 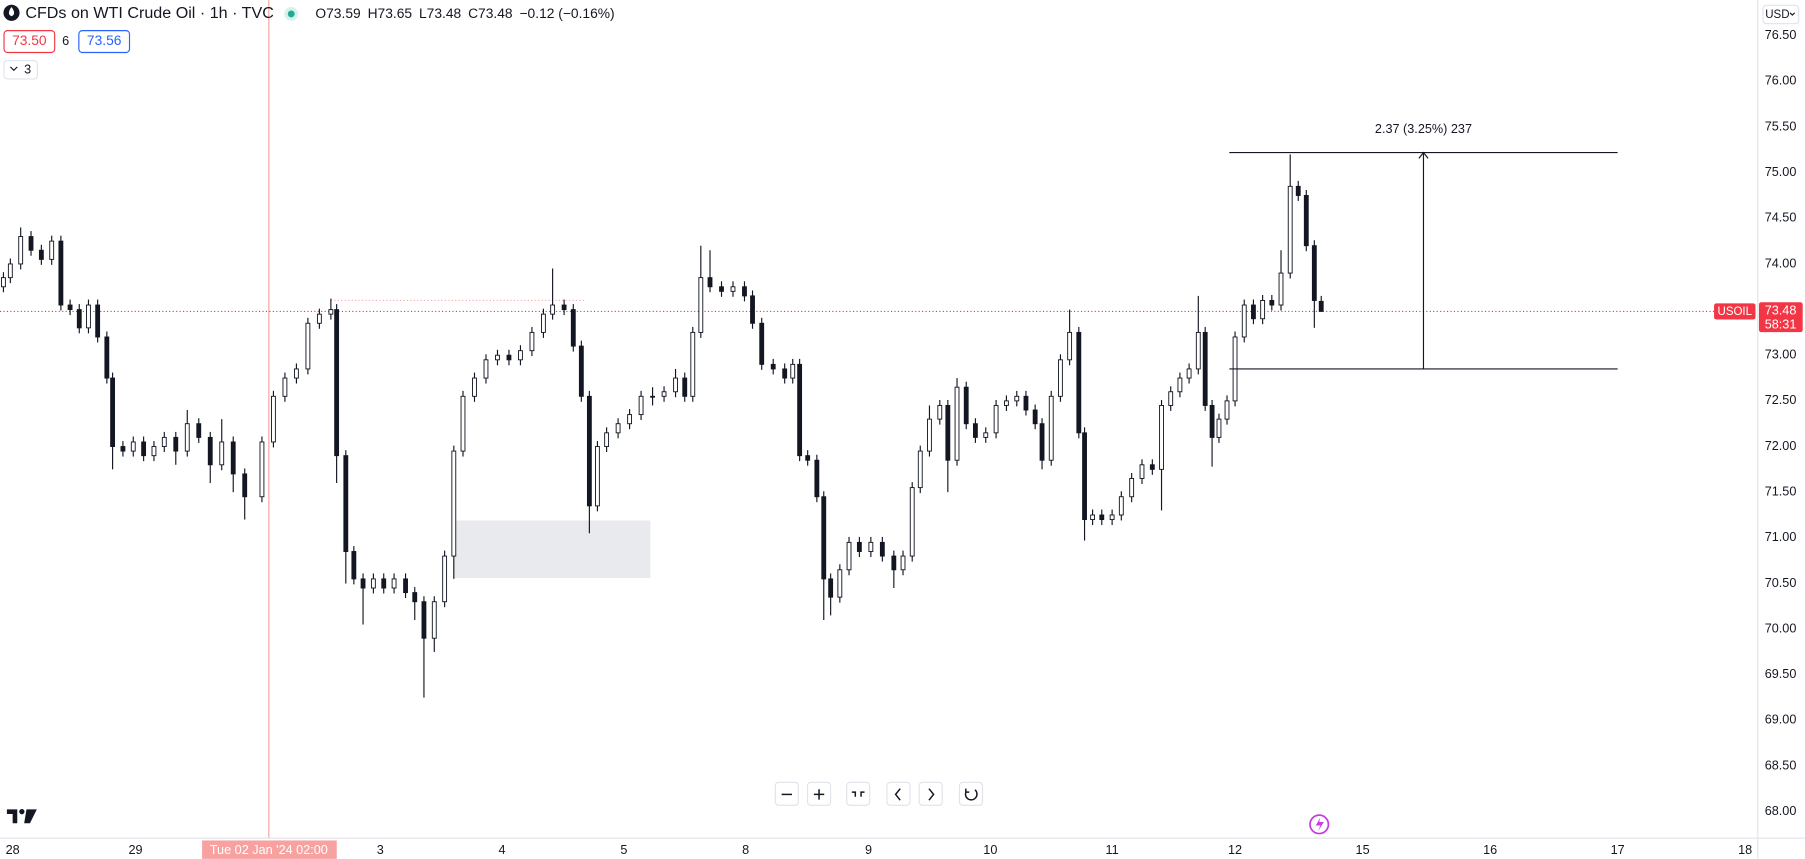 I want to click on ohlc-low: L73.48, so click(x=440, y=13).